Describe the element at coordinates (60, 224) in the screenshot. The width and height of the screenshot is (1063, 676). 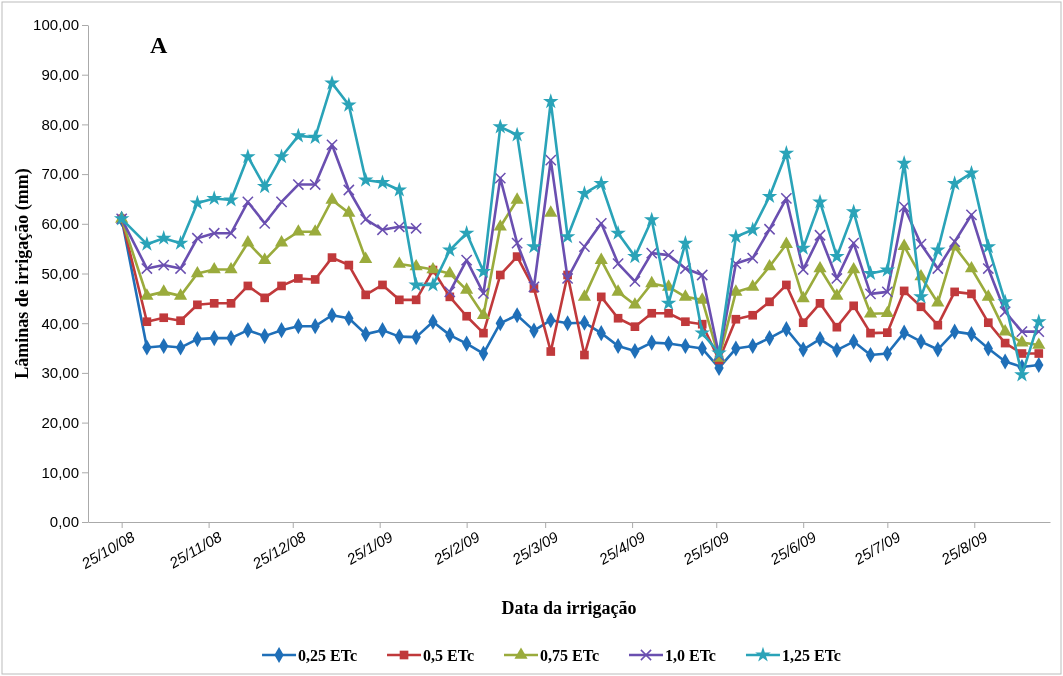
I see `y-tick-label: 60,00` at that location.